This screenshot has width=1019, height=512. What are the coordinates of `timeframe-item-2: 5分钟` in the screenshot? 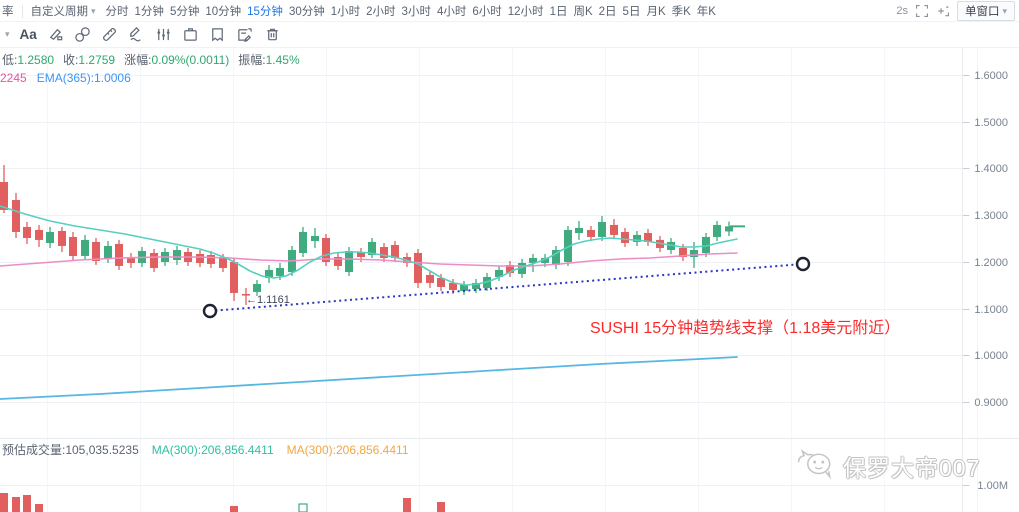 It's located at (184, 12).